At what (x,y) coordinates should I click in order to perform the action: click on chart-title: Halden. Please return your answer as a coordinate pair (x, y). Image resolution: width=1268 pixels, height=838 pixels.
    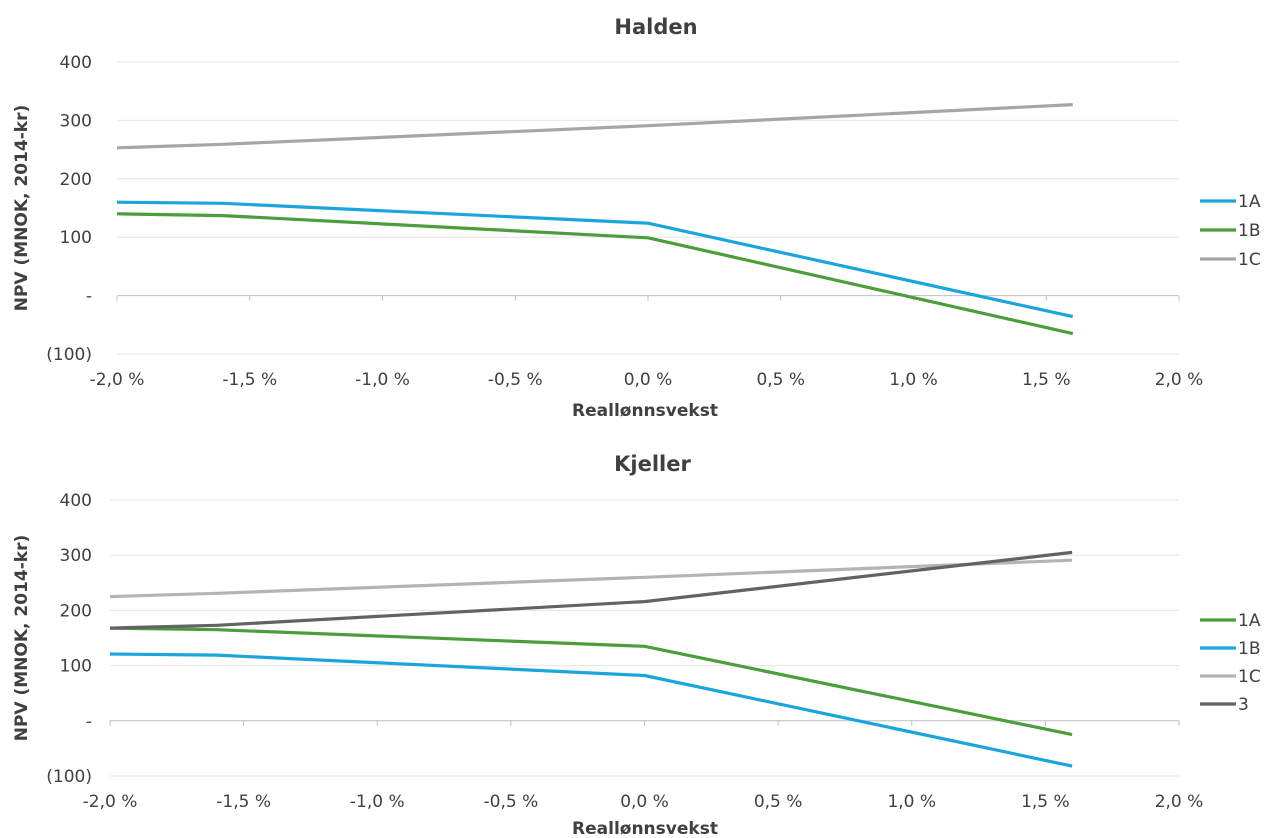
    Looking at the image, I should click on (655, 27).